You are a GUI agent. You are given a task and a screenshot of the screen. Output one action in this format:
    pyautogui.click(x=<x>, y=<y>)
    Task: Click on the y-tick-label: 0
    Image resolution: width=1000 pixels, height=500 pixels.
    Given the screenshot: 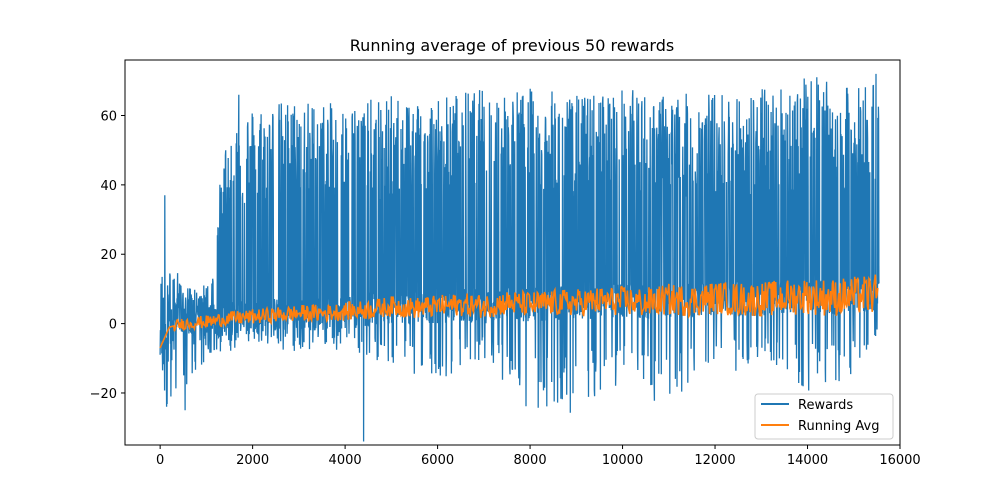 What is the action you would take?
    pyautogui.click(x=113, y=325)
    